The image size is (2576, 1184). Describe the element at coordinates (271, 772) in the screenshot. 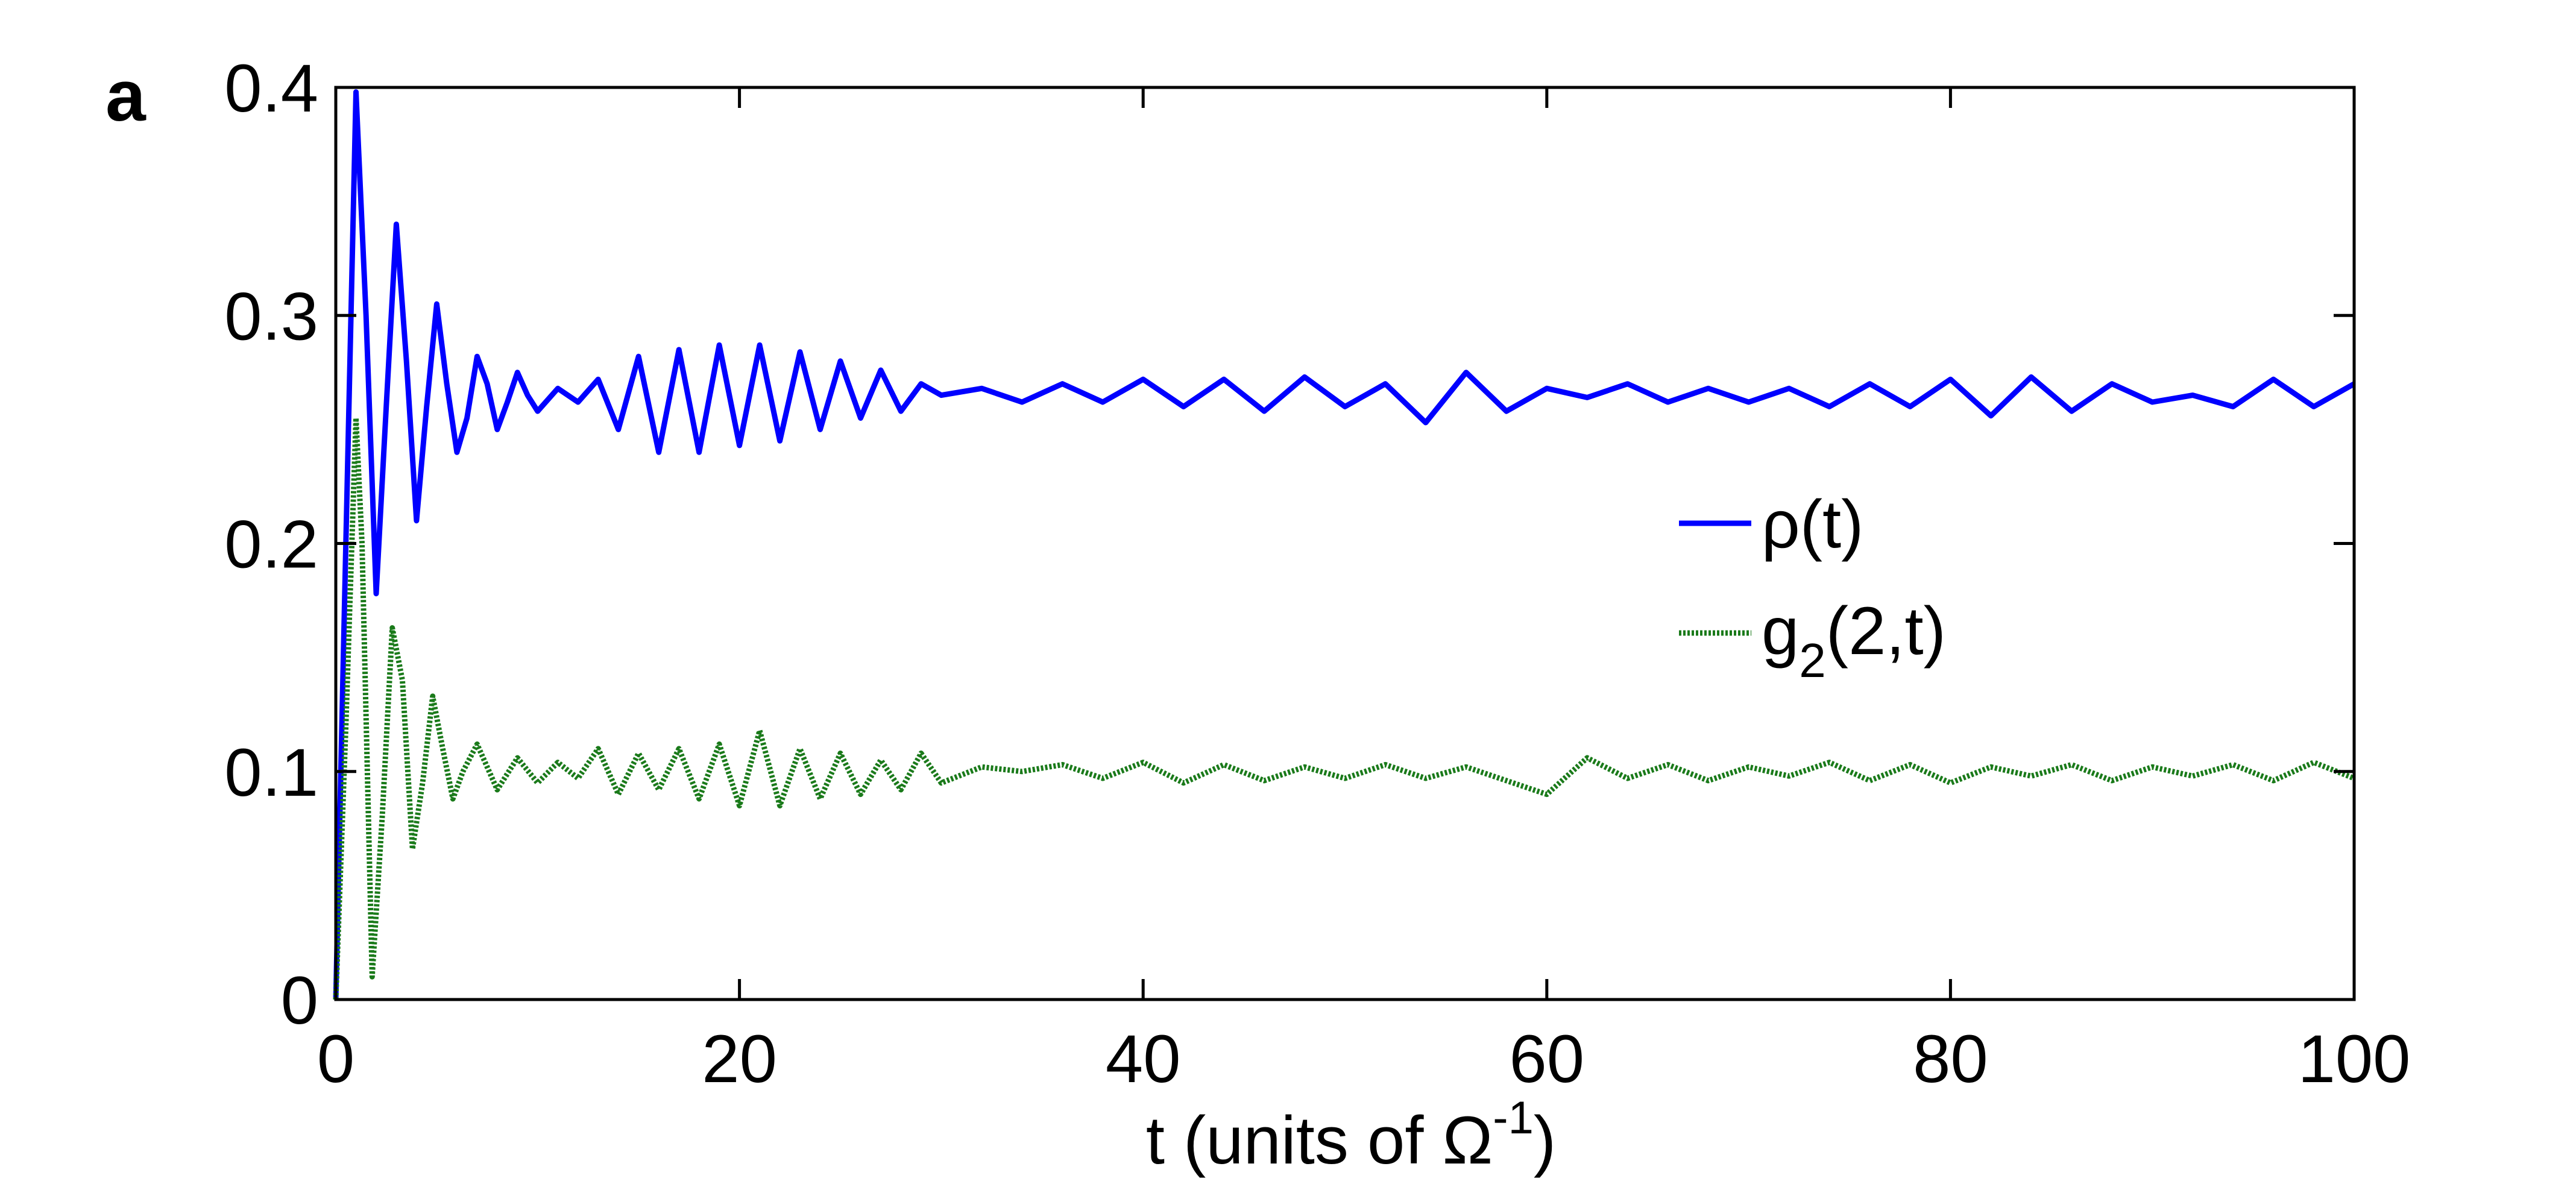

I see `y-tick-label: 0.1` at that location.